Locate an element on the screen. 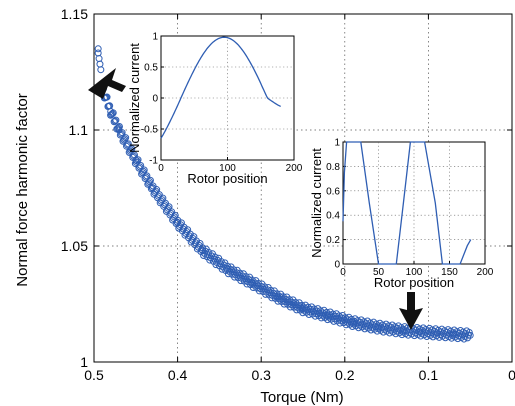 The width and height of the screenshot is (515, 406). main-y-tick-label: 1 is located at coordinates (84, 362).